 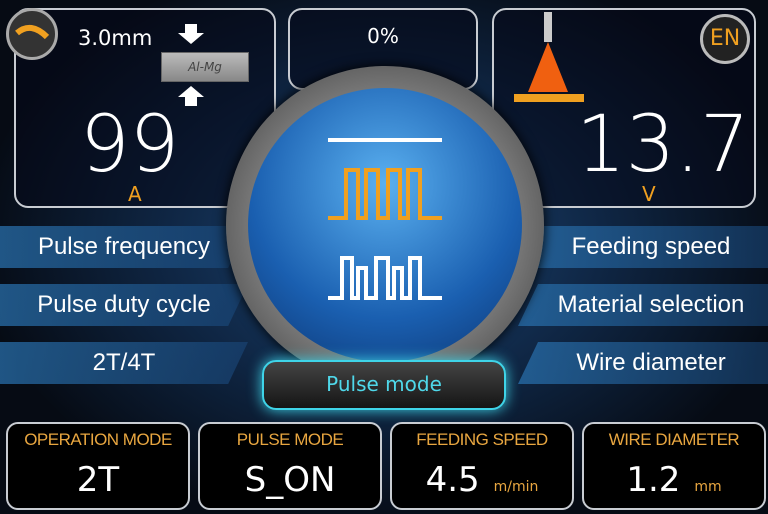 What do you see at coordinates (674, 439) in the screenshot?
I see `status-title: WIRE DIAMETER` at bounding box center [674, 439].